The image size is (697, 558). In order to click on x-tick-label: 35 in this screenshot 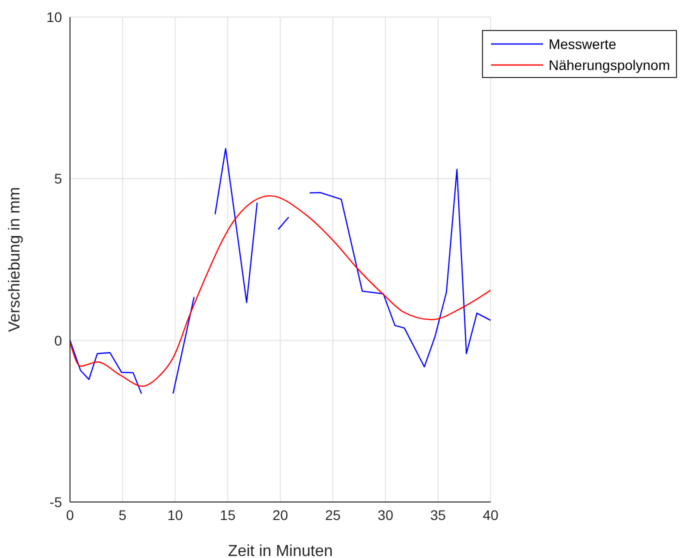, I will do `click(438, 514)`.